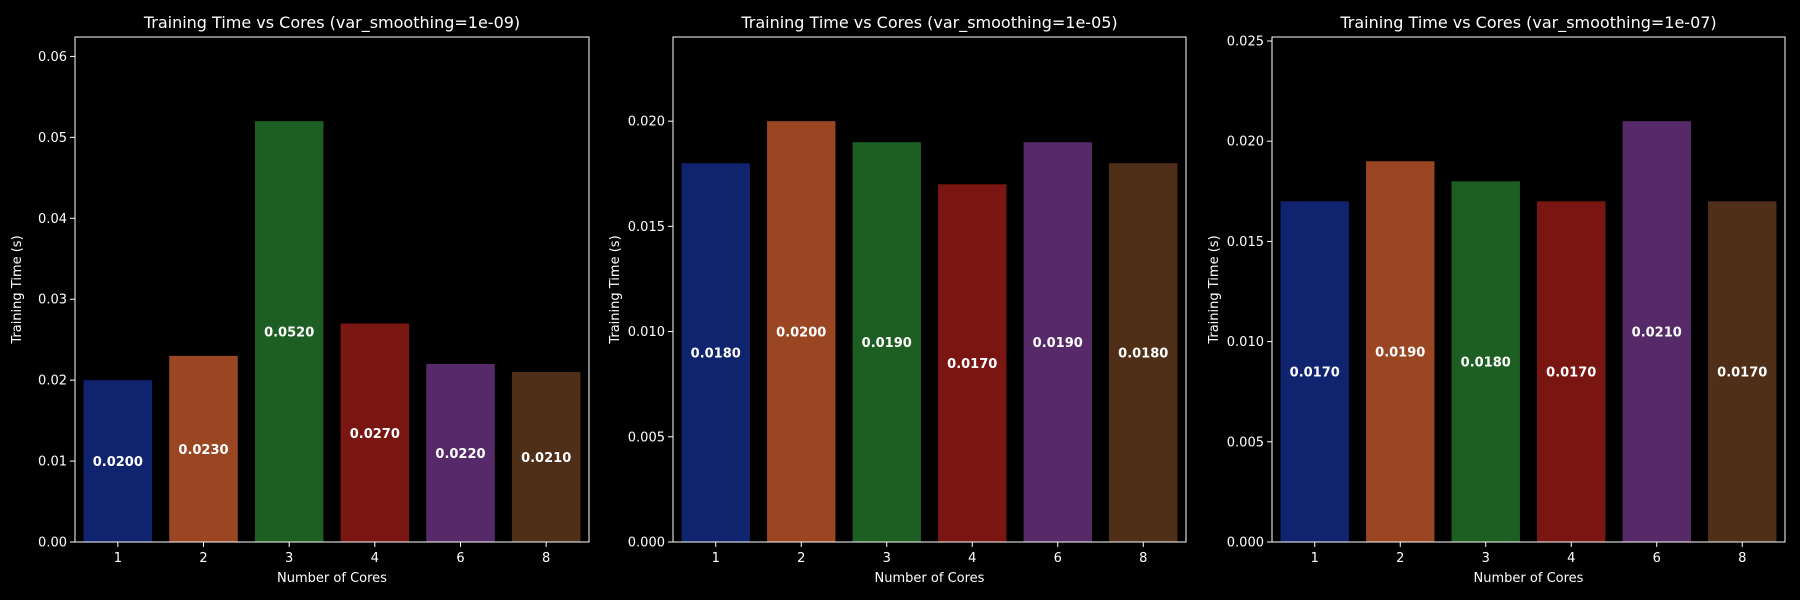 The image size is (1800, 600). What do you see at coordinates (52, 138) in the screenshot?
I see `y-tick-label: 0.05` at bounding box center [52, 138].